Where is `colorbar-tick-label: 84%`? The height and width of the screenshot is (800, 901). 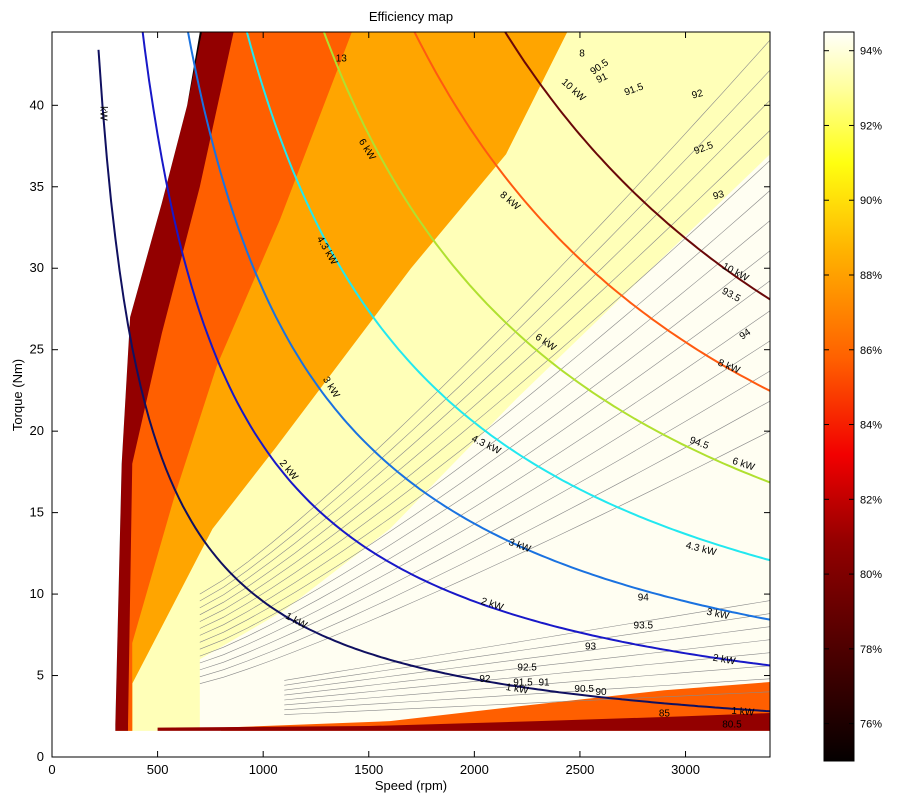
colorbar-tick-label: 84% is located at coordinates (871, 426).